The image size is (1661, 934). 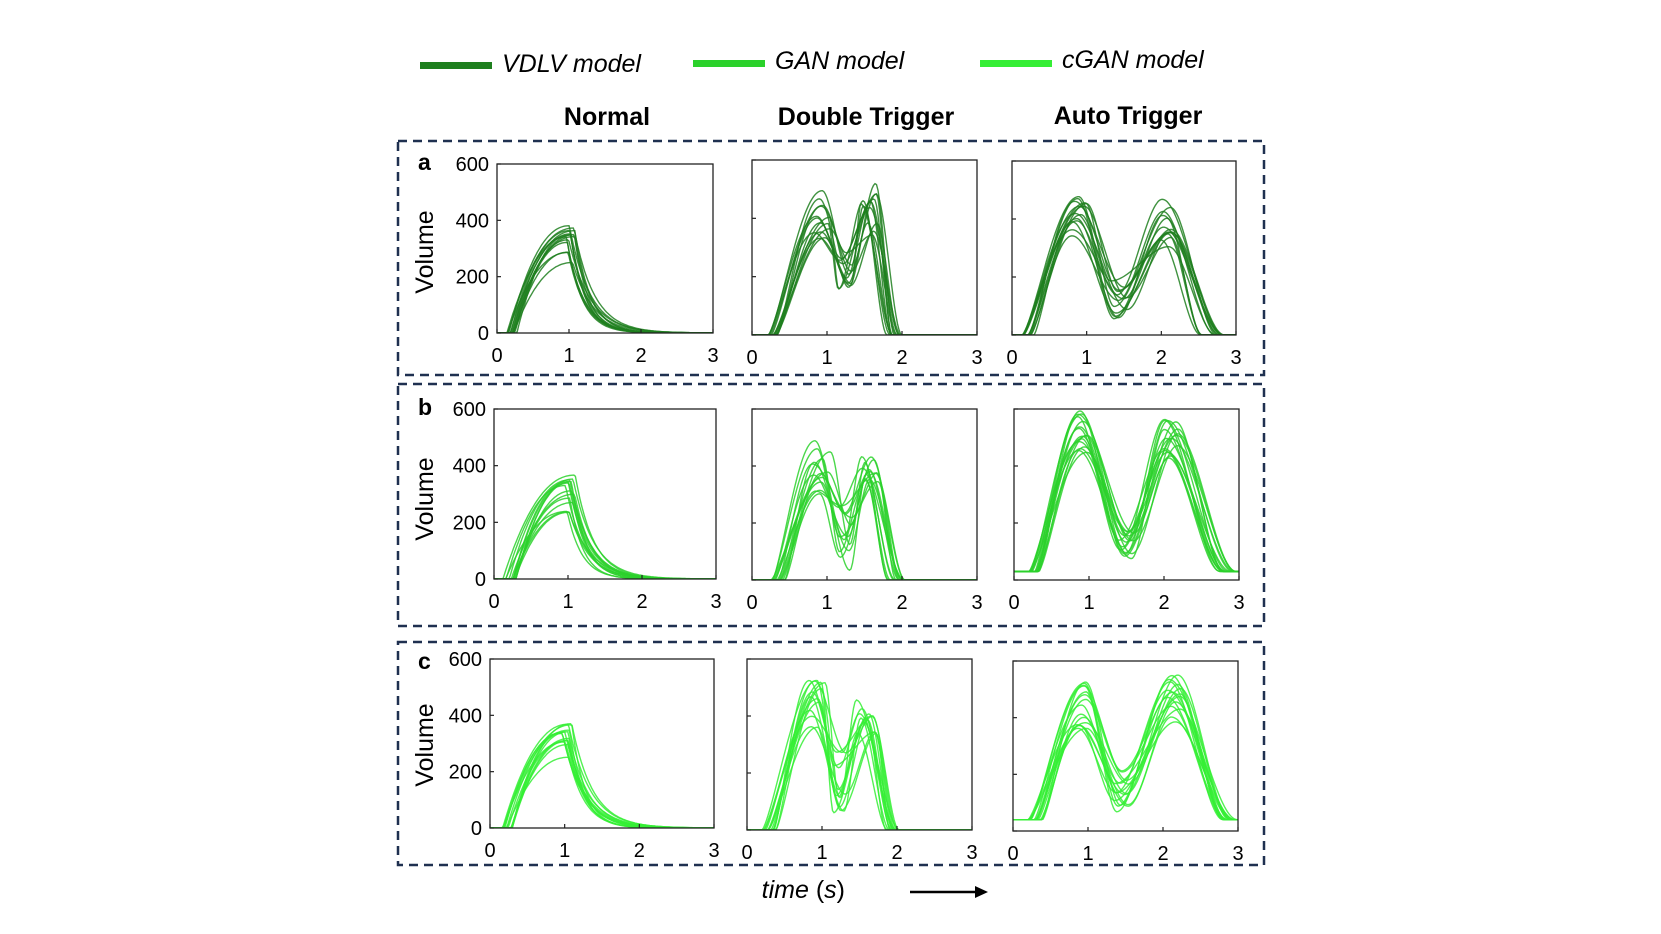 I want to click on y-axis-label-a: Volume, so click(x=425, y=251).